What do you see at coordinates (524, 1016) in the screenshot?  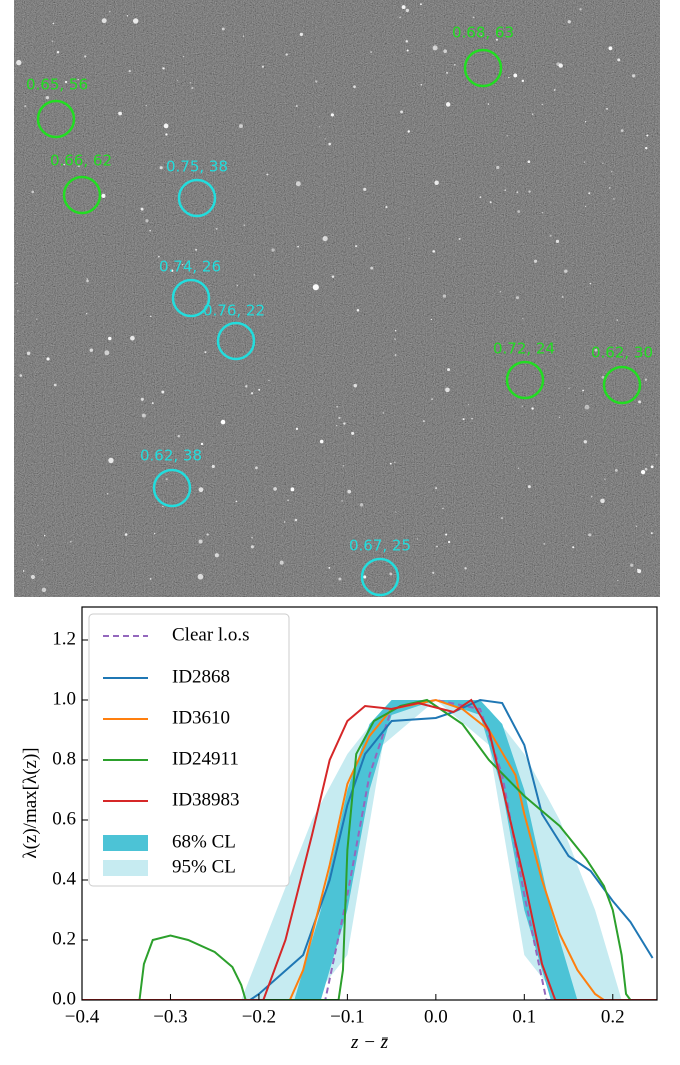 I see `x-tick-label: 0.1` at bounding box center [524, 1016].